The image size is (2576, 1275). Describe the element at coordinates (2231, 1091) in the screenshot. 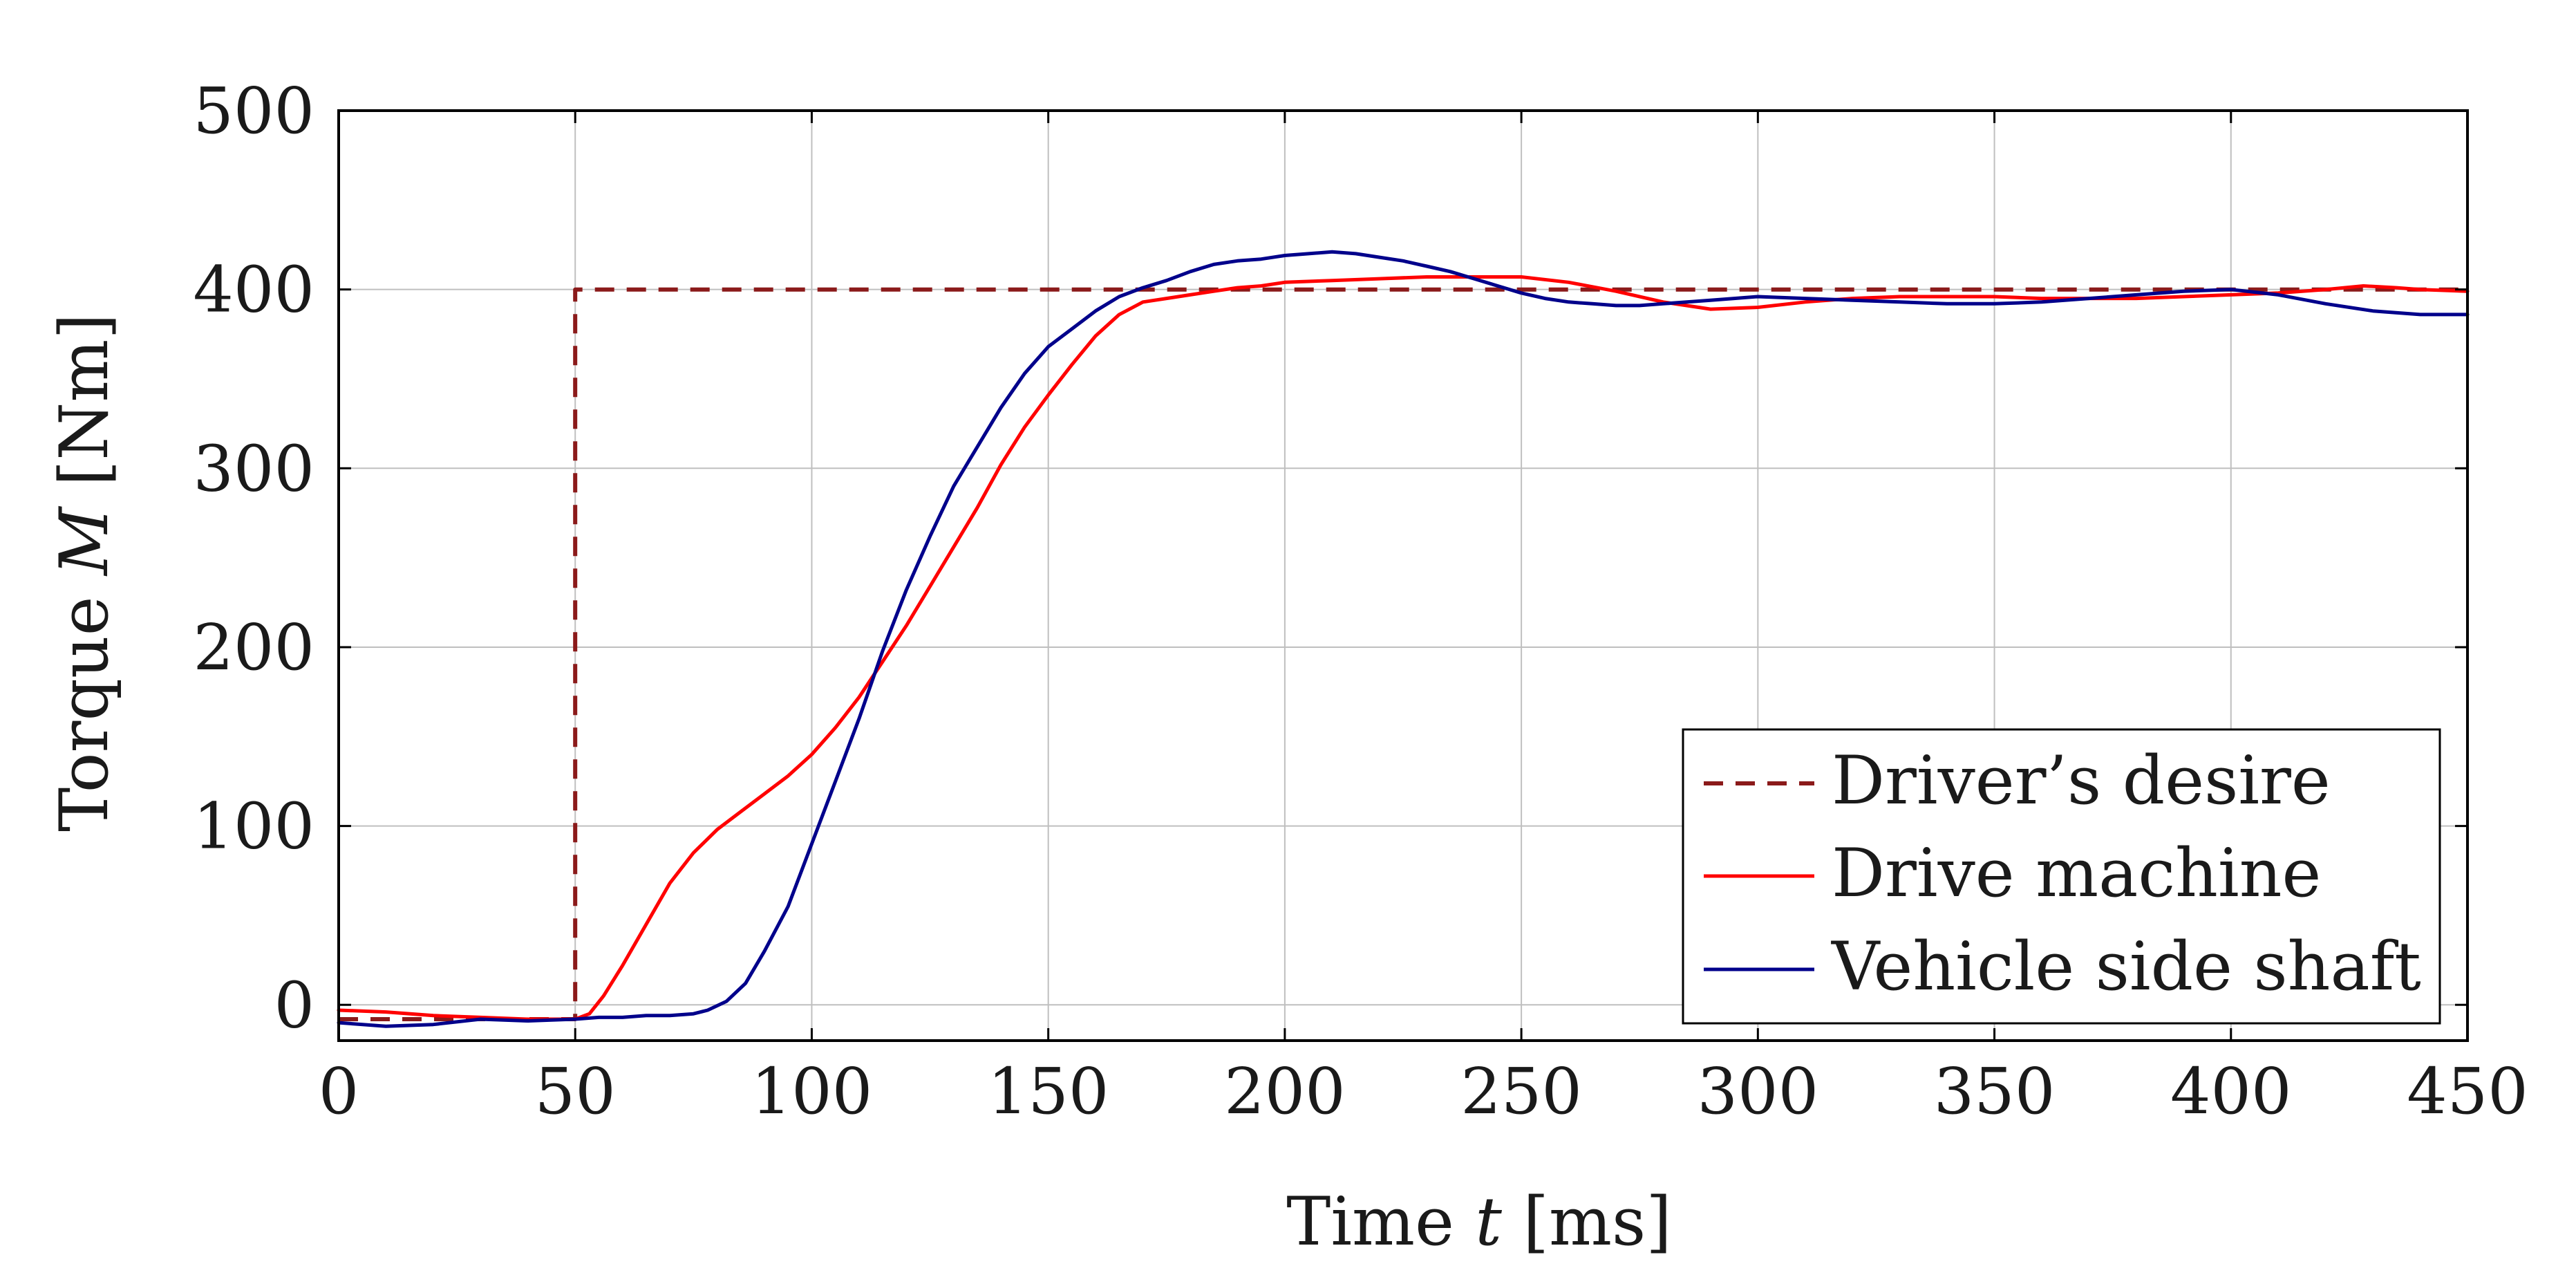

I see `x-tick-label: 400` at that location.